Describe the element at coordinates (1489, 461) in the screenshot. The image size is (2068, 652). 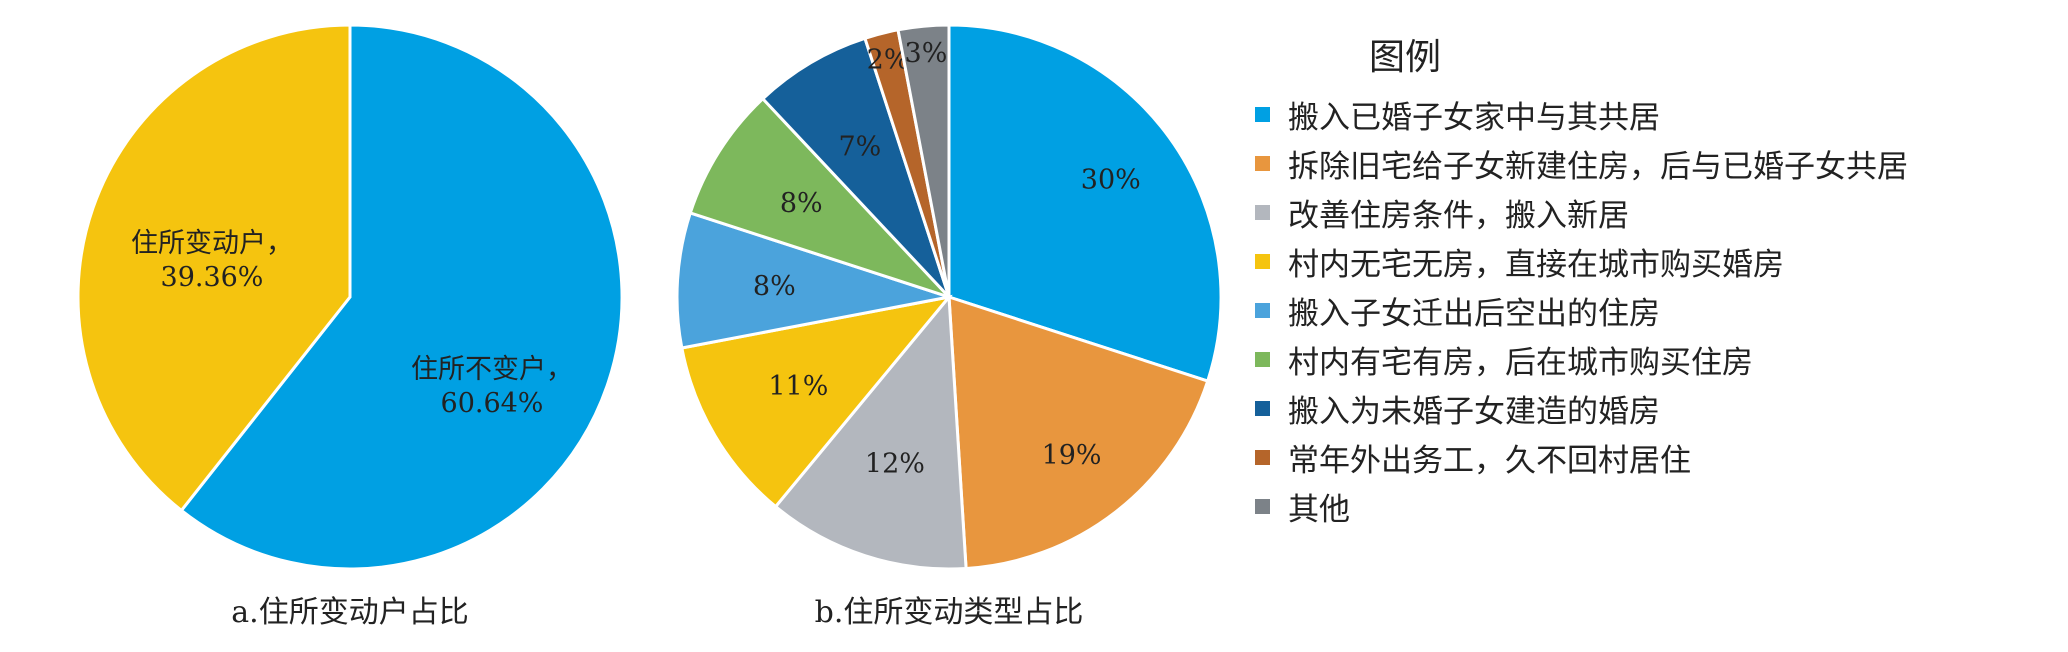
I see `legend-label: 常年外出务工，久不回村居住` at that location.